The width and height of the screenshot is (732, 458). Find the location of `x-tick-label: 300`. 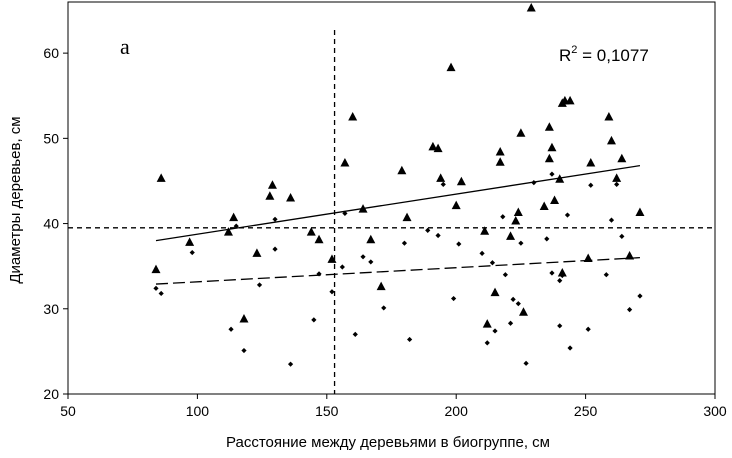

x-tick-label: 300 is located at coordinates (715, 411).